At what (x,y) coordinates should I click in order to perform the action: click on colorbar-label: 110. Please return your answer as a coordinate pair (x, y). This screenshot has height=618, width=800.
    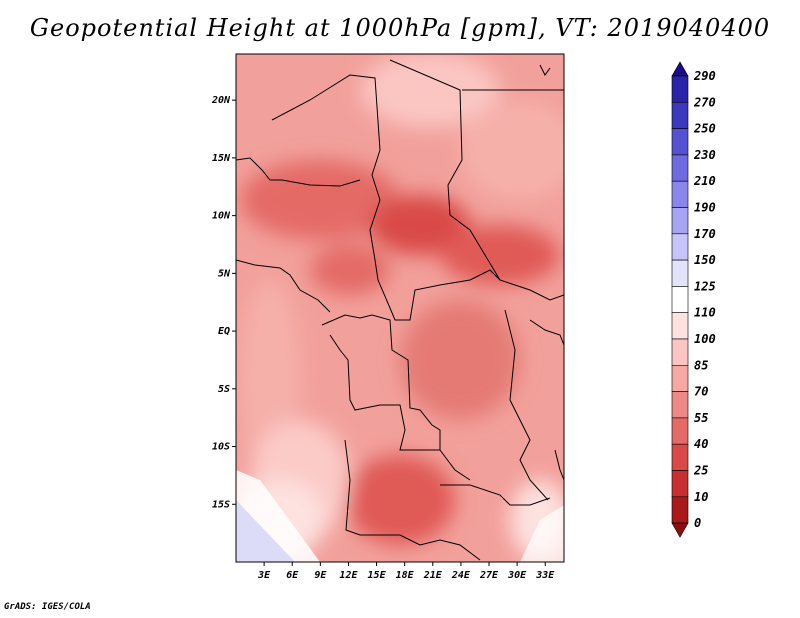
    Looking at the image, I should click on (705, 313).